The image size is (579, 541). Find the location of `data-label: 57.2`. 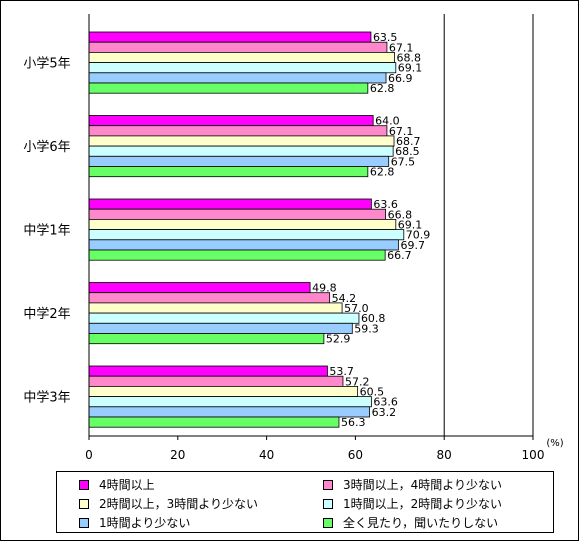

data-label: 57.2 is located at coordinates (357, 381).